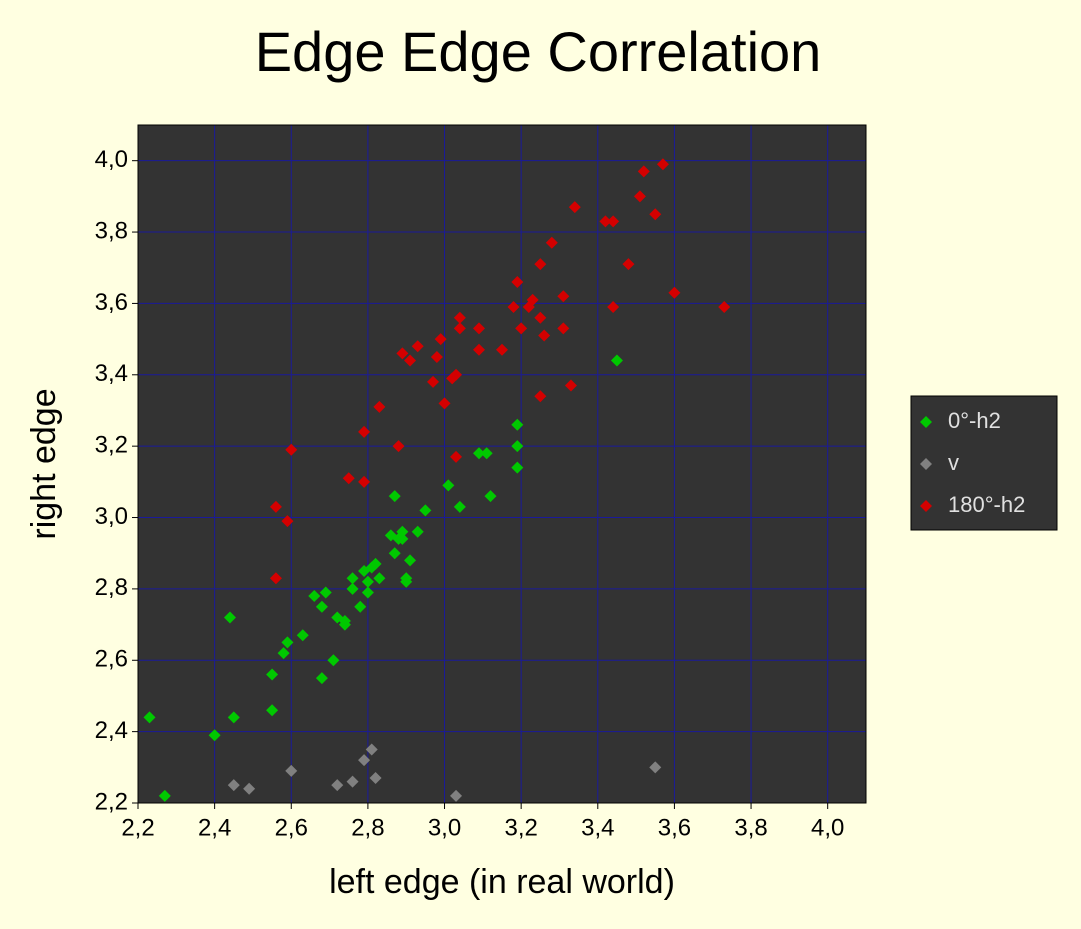 The image size is (1081, 929). I want to click on legend-label: 180°-h2, so click(986, 504).